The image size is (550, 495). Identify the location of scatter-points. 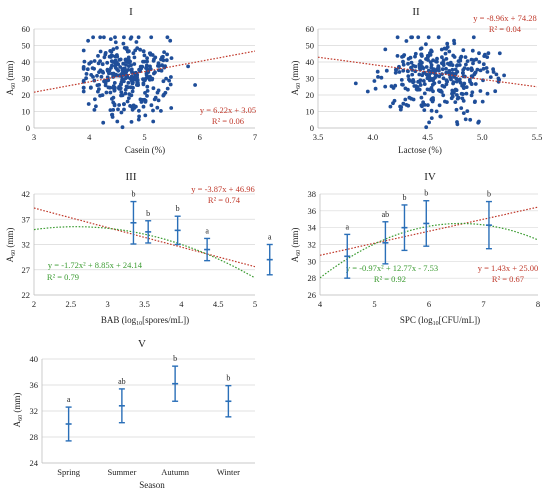
(139, 82).